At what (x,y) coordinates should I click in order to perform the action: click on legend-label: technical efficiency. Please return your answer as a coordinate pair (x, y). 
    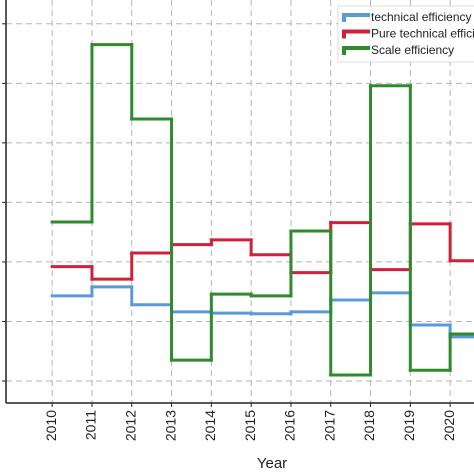
    Looking at the image, I should click on (421, 17).